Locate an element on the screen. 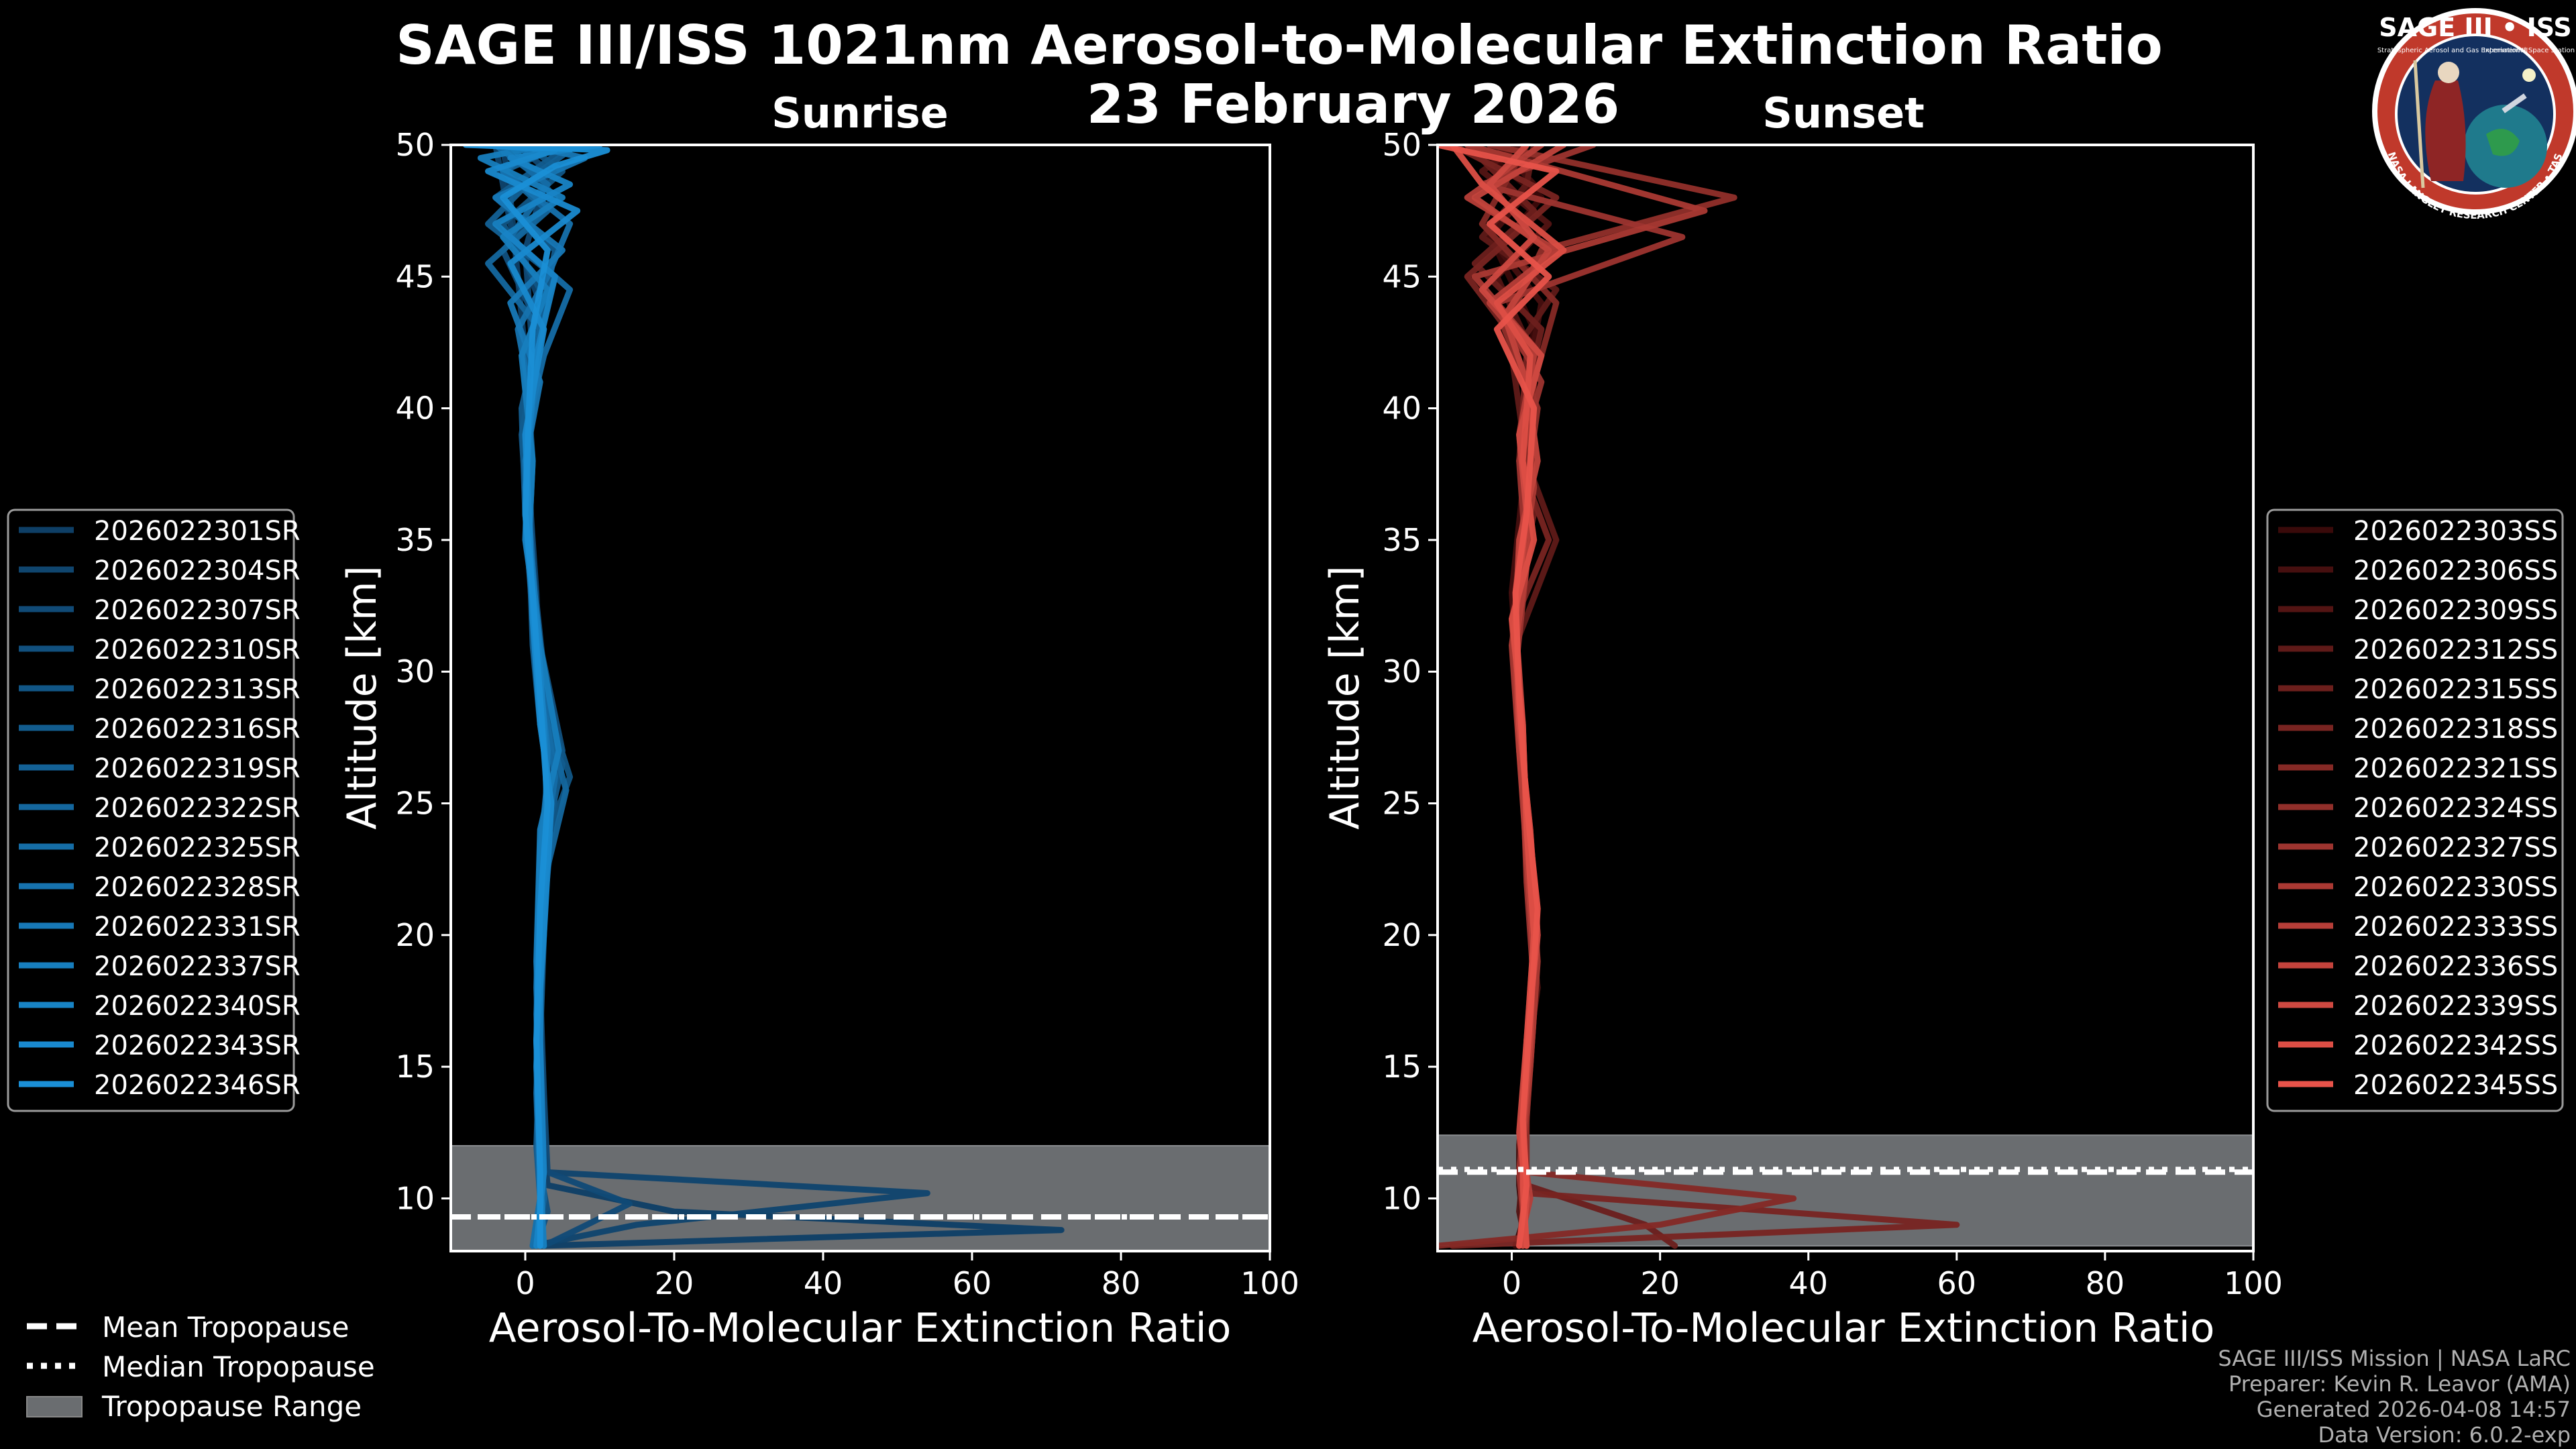 This screenshot has height=1449, width=2576. sunrise-legend-label-2026022331SR: 2026022331SR is located at coordinates (197, 927).